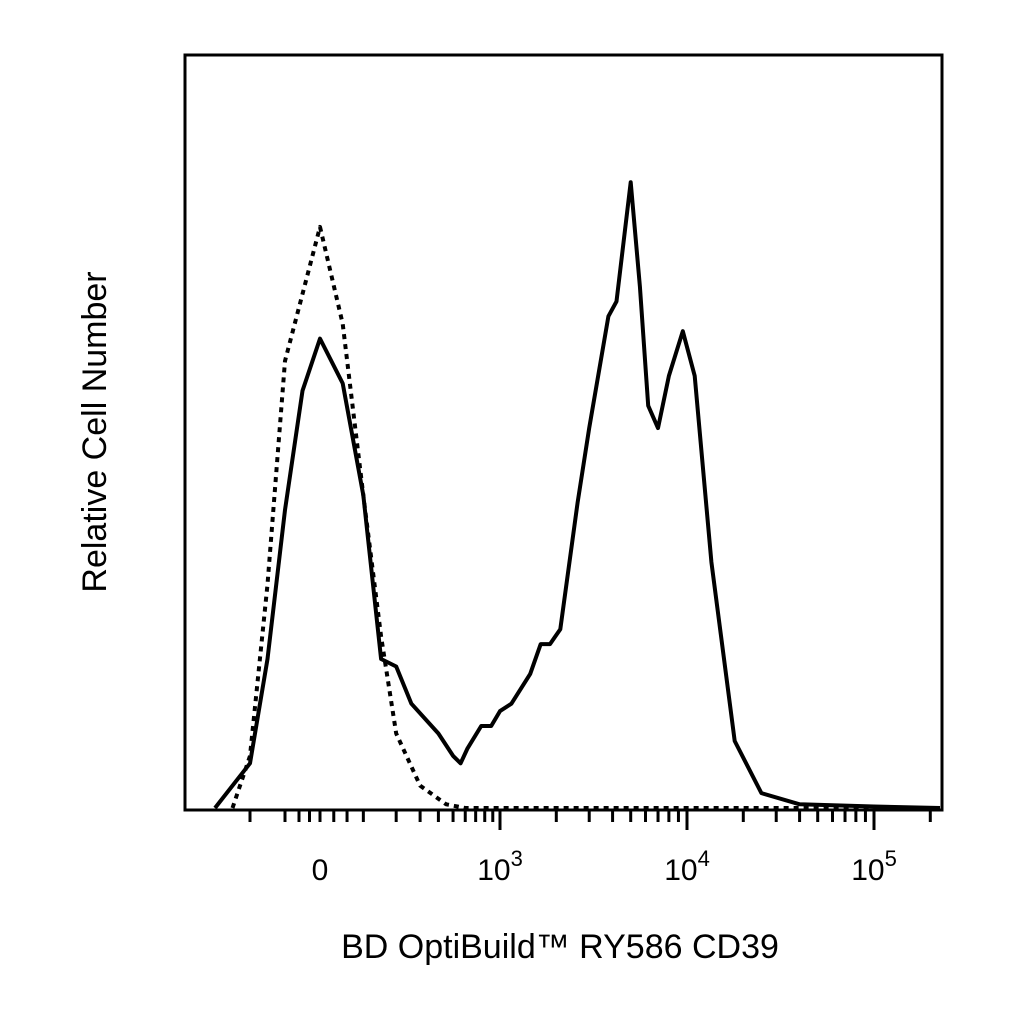 Image resolution: width=1024 pixels, height=1024 pixels. I want to click on x-tick-label: 10⁵, so click(874, 866).